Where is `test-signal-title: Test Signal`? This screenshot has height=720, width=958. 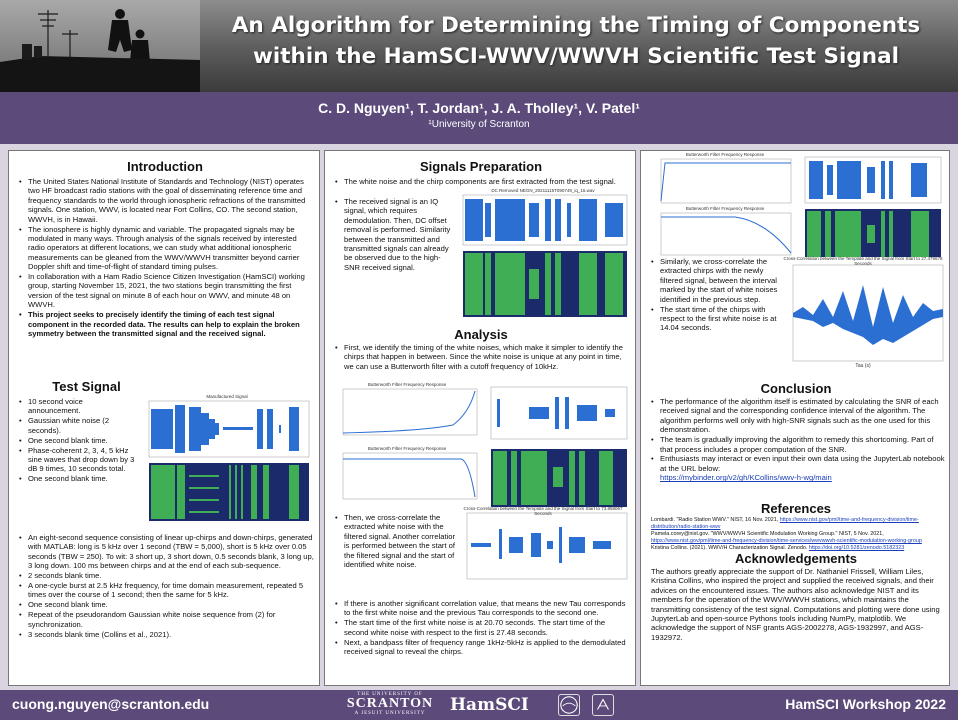 test-signal-title: Test Signal is located at coordinates (86, 386).